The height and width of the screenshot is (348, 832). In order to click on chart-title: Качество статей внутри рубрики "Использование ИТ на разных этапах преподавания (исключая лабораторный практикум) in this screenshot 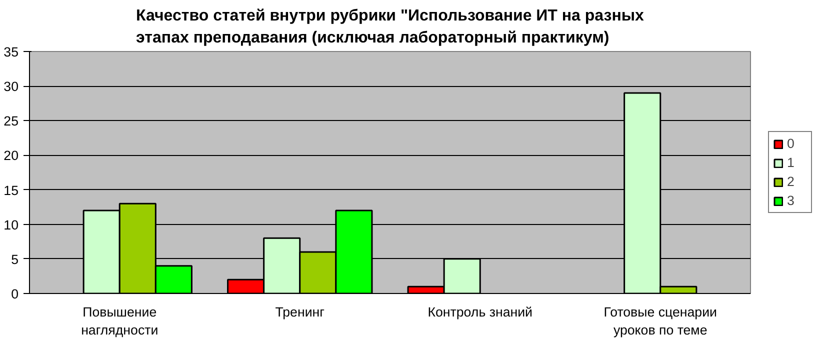, I will do `click(390, 26)`.